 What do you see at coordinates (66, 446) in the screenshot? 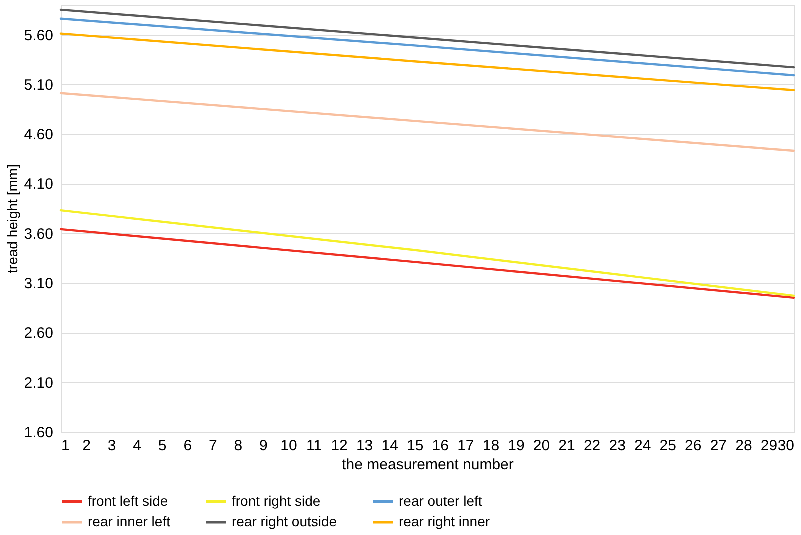
I see `x-tick-label: 1` at bounding box center [66, 446].